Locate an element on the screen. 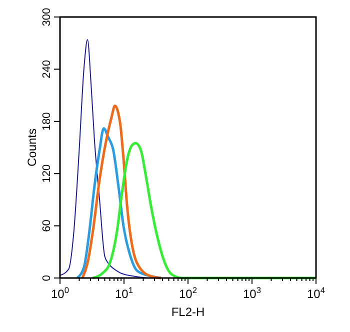 The height and width of the screenshot is (332, 350). x-tick-label: 10$^{2}$ is located at coordinates (188, 293).